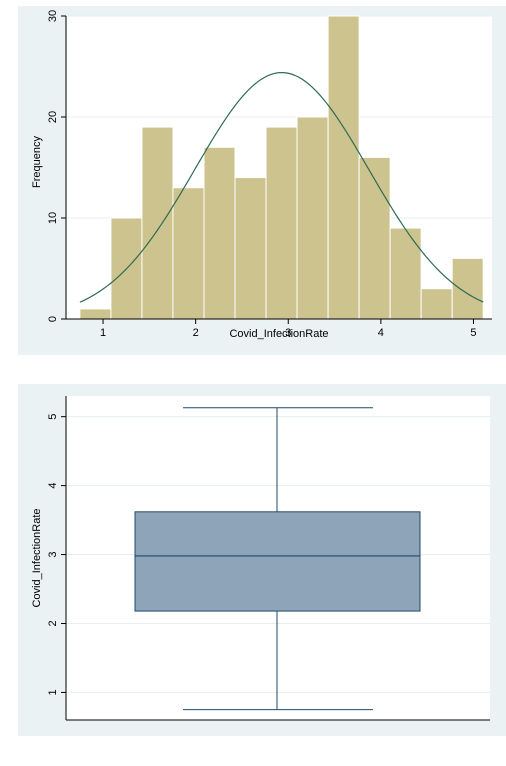 The image size is (506, 766). I want to click on histogram-x-ticks: 1 2 3 4 5, so click(288, 329).